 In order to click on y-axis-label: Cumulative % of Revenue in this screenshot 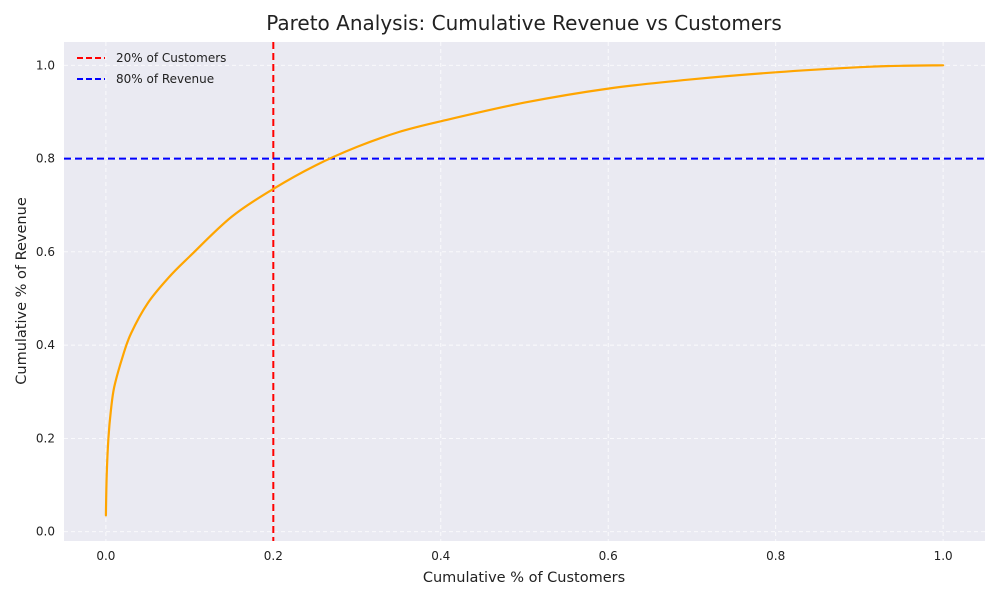, I will do `click(22, 291)`.